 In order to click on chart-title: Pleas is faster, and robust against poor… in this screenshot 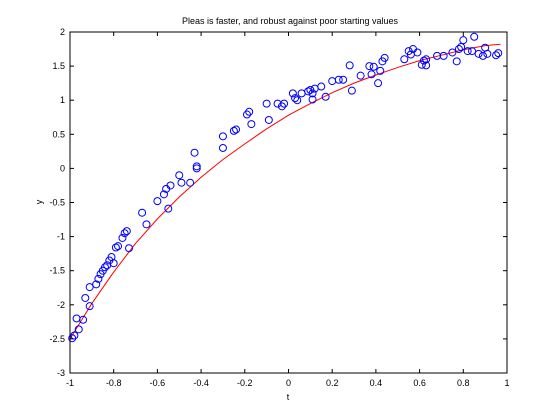, I will do `click(290, 21)`.